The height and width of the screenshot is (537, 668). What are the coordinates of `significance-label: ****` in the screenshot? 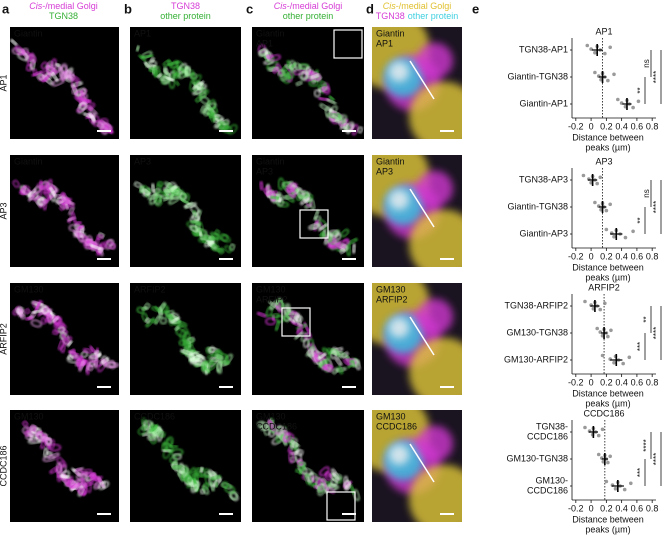 It's located at (656, 77).